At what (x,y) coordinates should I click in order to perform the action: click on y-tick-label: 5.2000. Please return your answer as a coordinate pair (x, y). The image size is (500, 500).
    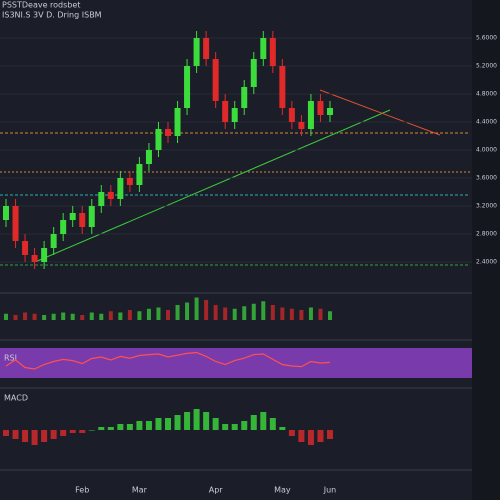
    Looking at the image, I should click on (486, 66).